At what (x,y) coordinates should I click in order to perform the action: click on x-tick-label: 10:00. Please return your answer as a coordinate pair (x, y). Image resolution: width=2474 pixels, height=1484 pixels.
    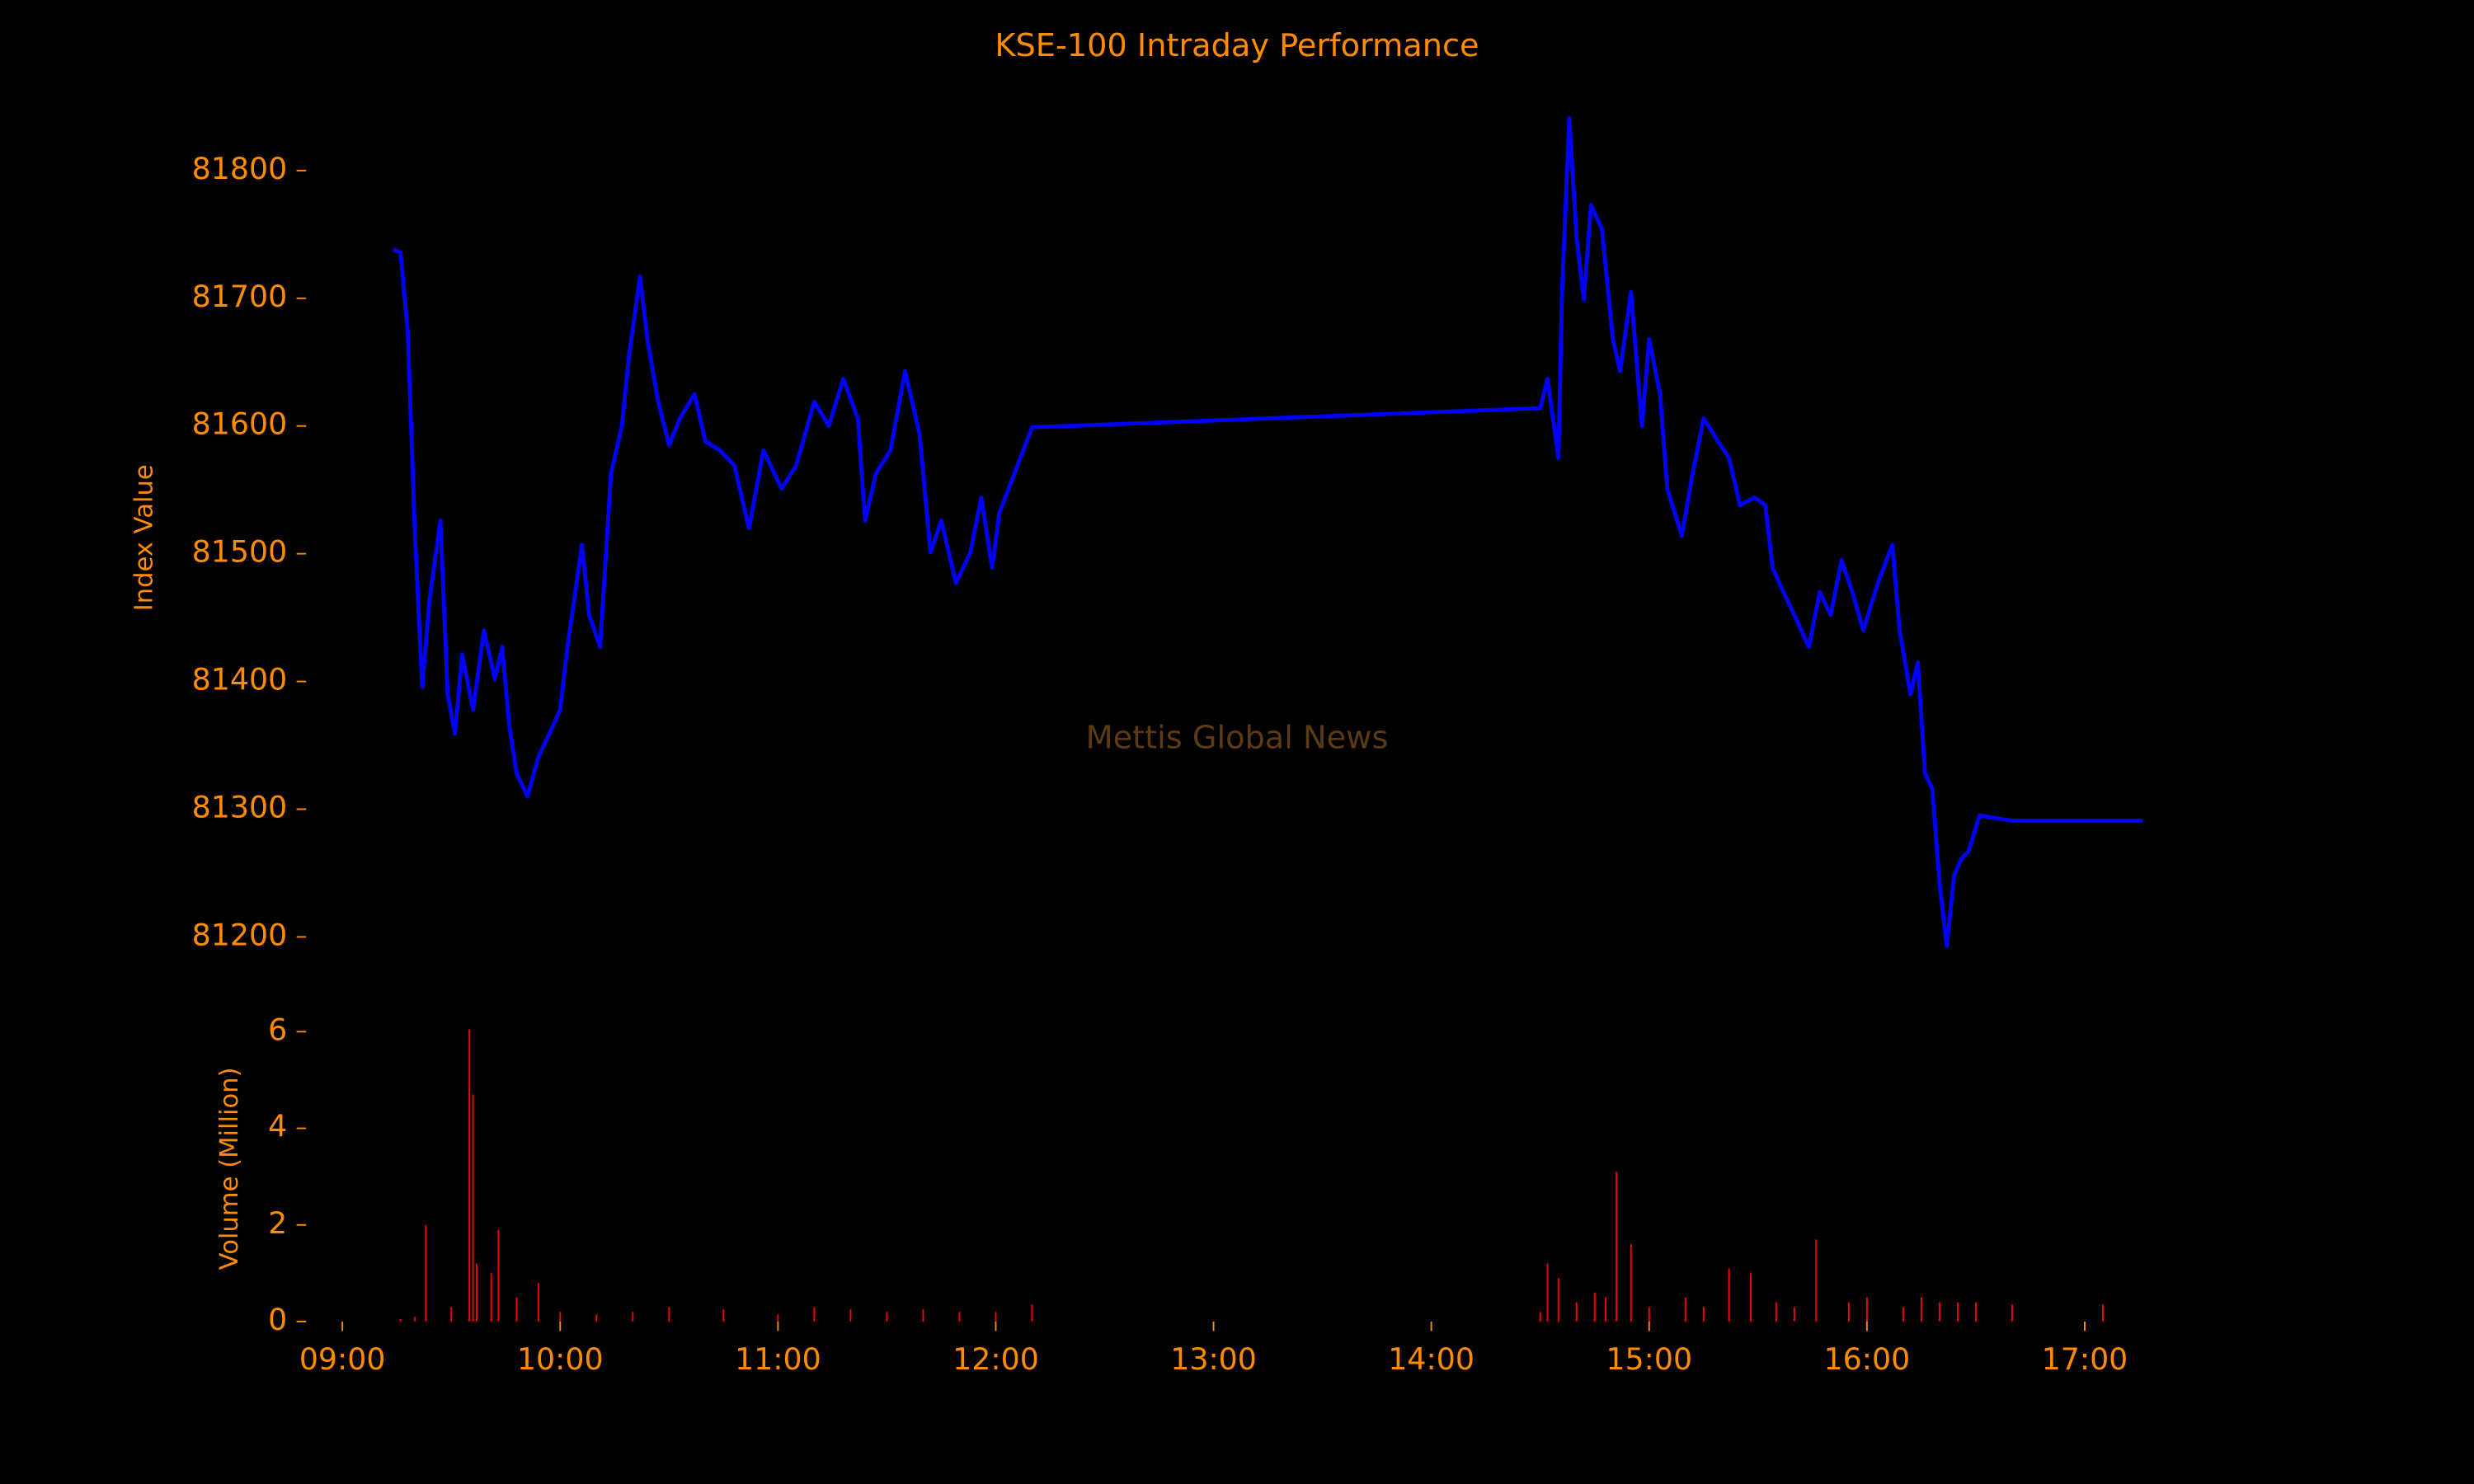
    Looking at the image, I should click on (560, 1359).